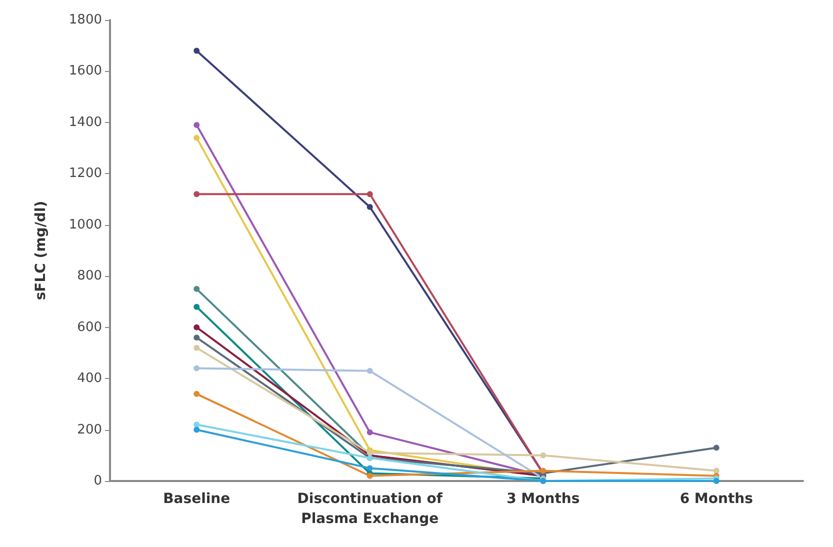 The height and width of the screenshot is (547, 833). Describe the element at coordinates (85, 174) in the screenshot. I see `y-tick-label: 1200` at that location.